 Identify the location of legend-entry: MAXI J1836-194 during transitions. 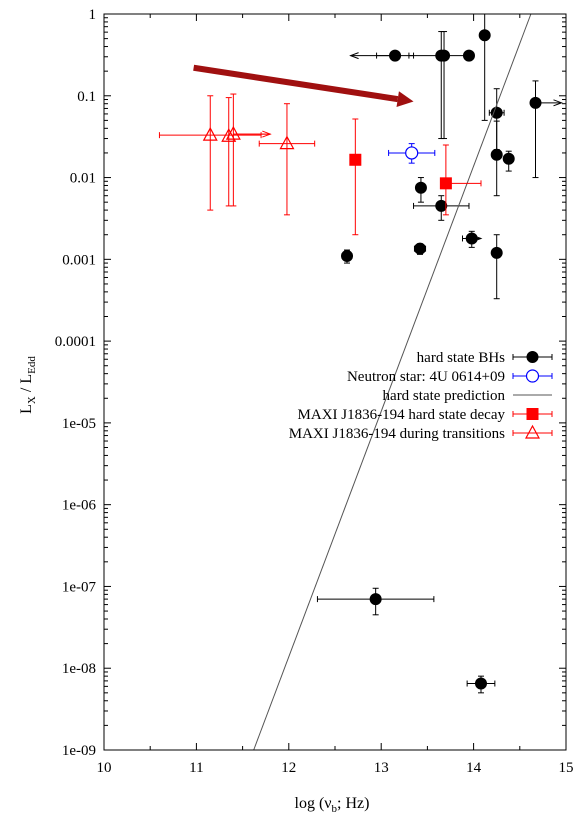
(421, 433).